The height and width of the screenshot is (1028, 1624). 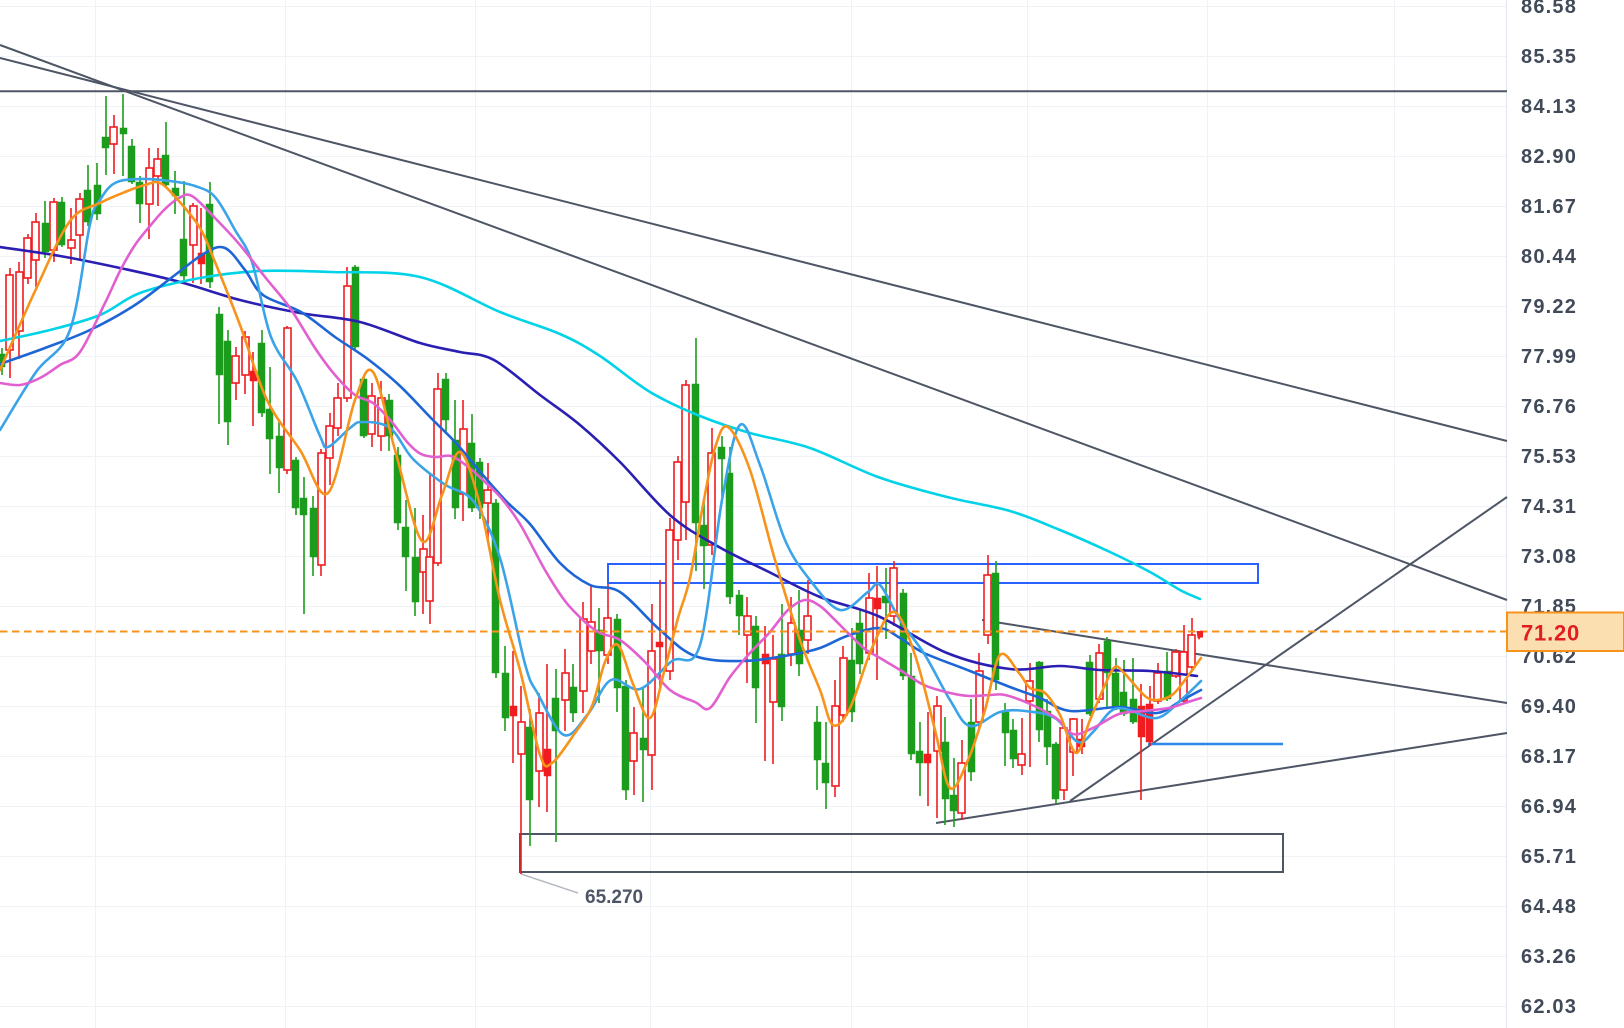 What do you see at coordinates (1549, 207) in the screenshot?
I see `svg-text: 81.67` at bounding box center [1549, 207].